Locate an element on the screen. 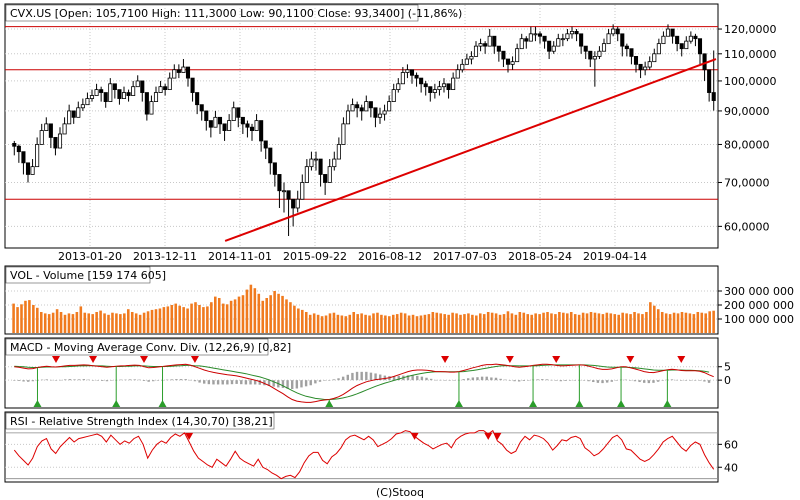  price-xtick-label: 2017-07-03 is located at coordinates (465, 256).